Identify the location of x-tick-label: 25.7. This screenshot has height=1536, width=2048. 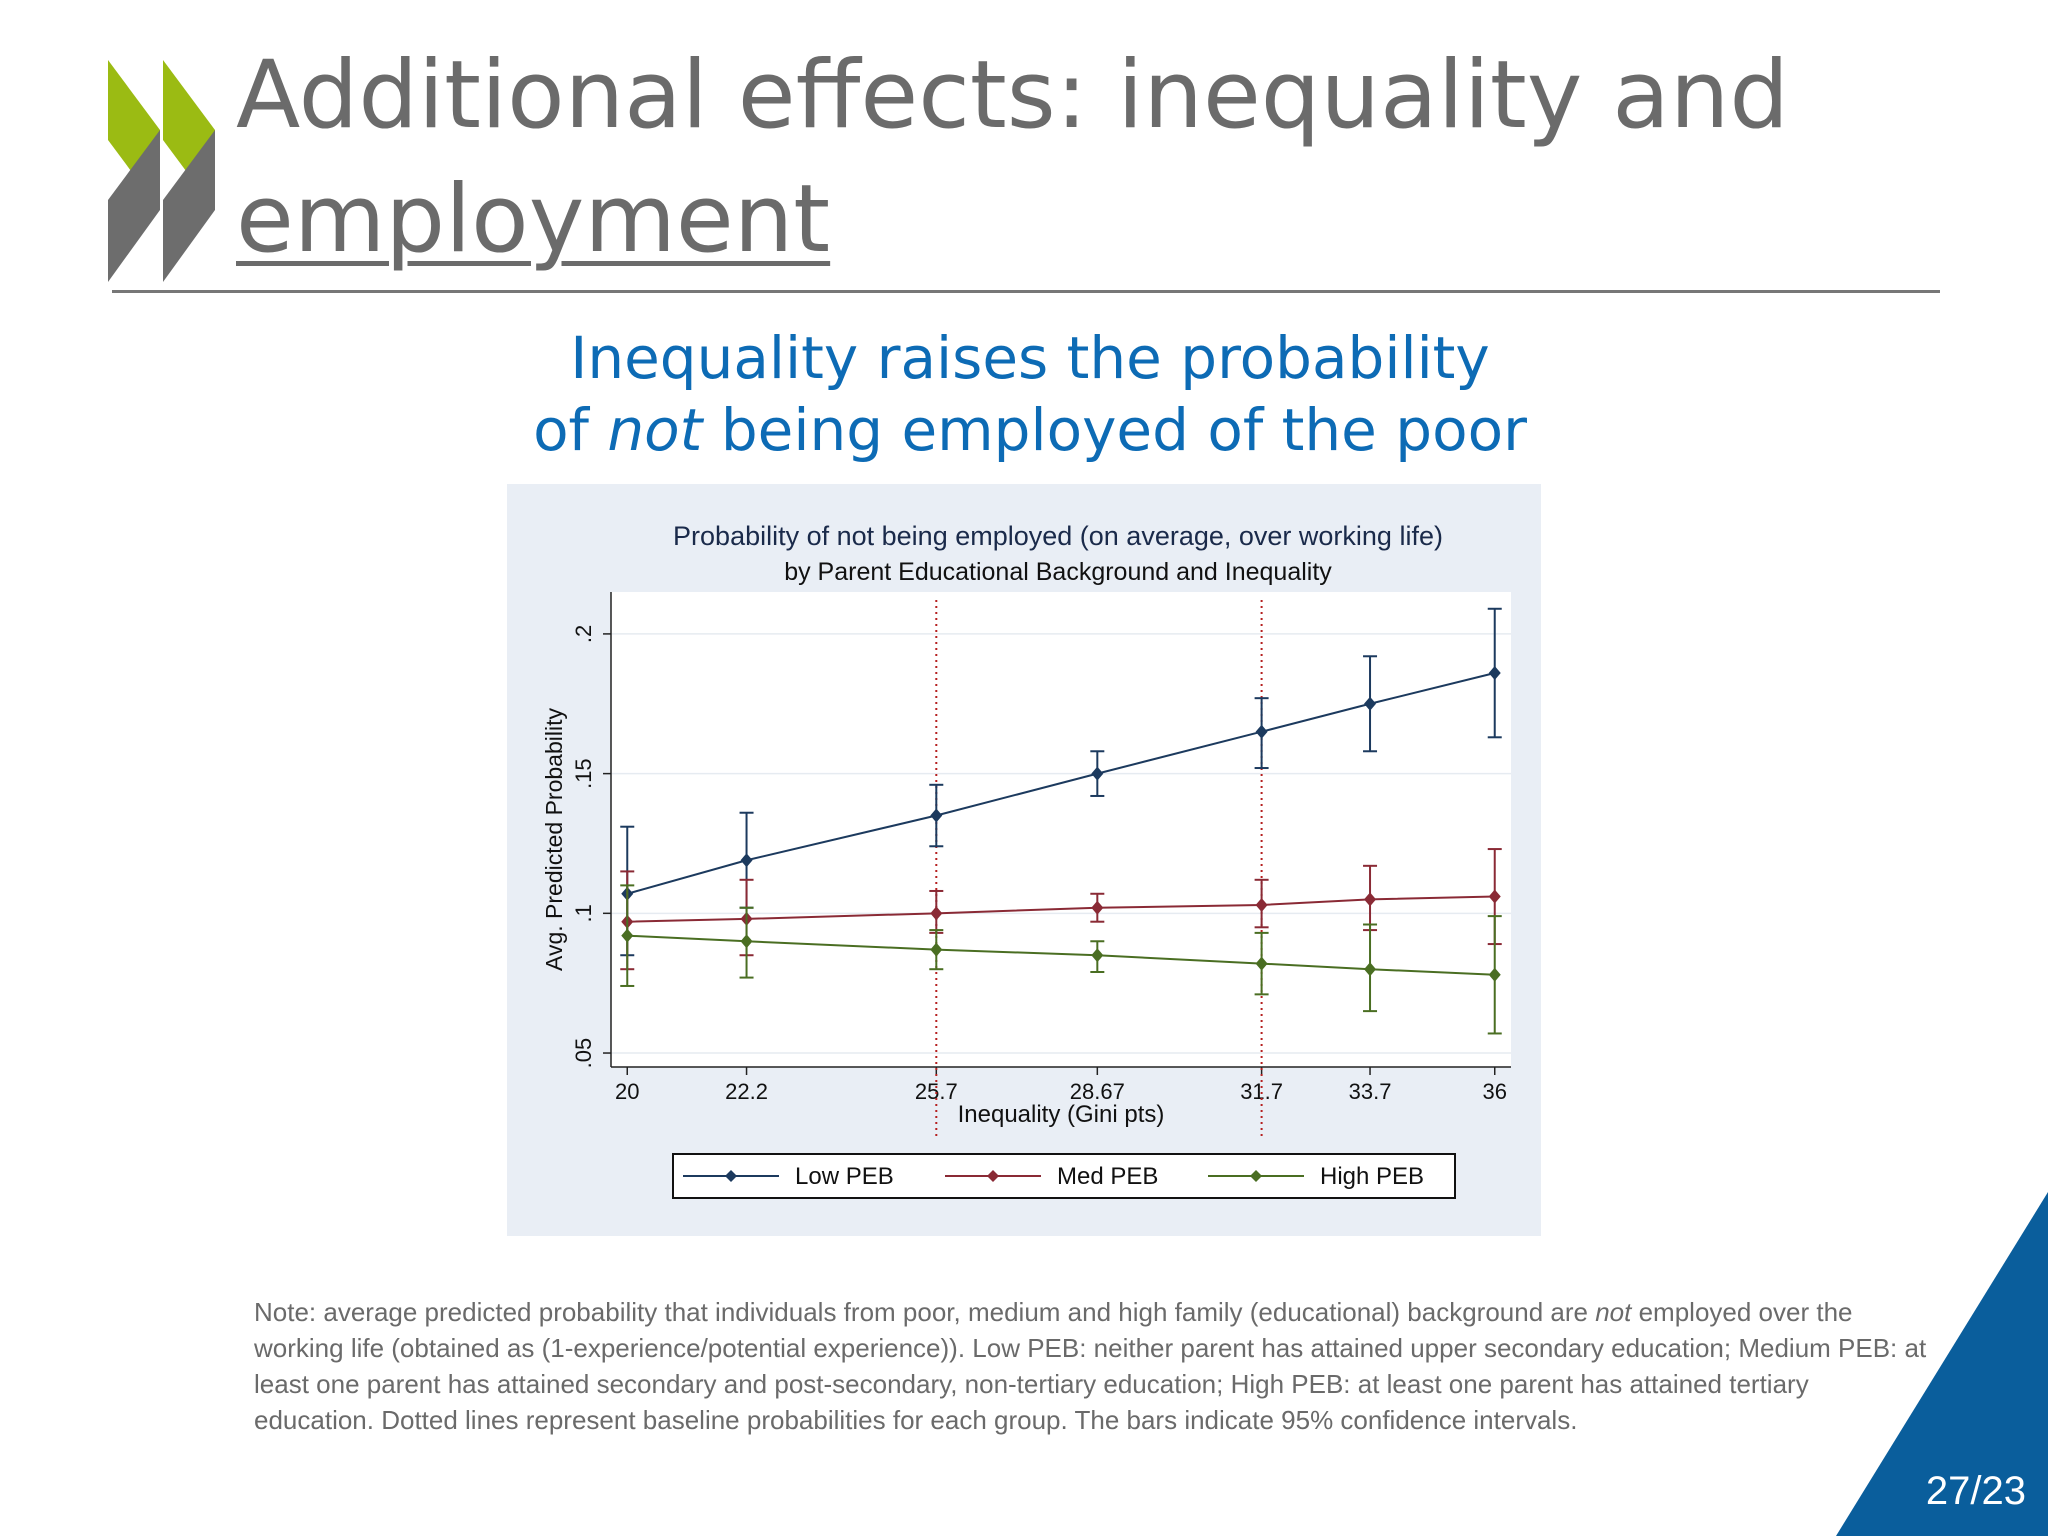
(936, 1091).